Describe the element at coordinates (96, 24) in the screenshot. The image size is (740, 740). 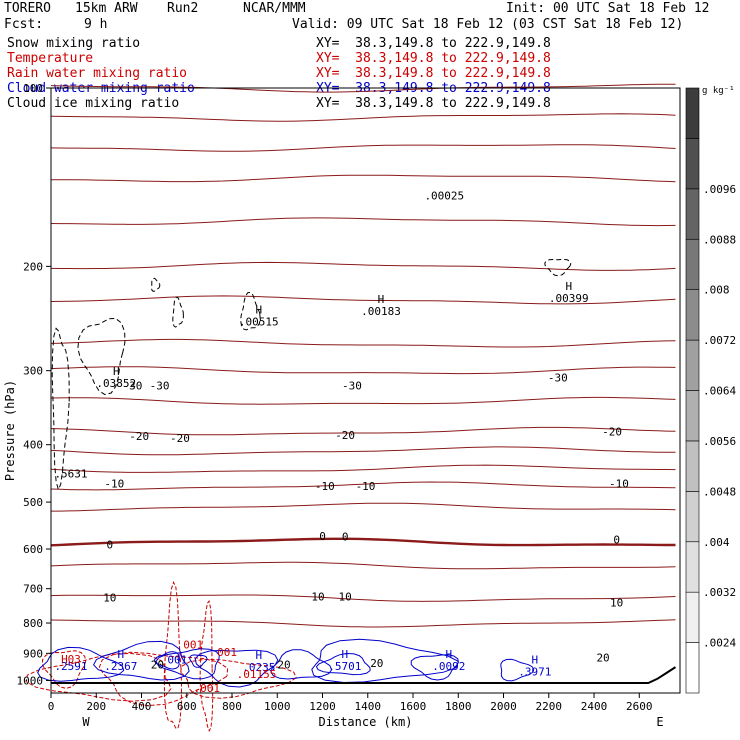
I see `fcst-value: 9 h` at that location.